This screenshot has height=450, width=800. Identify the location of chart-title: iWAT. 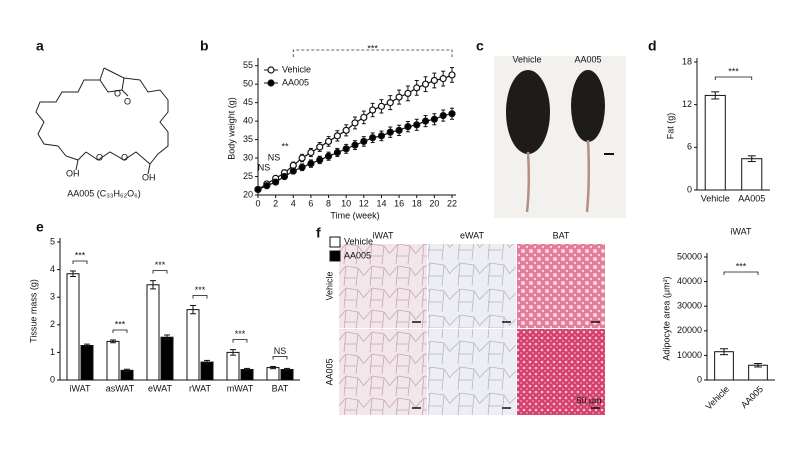
(741, 231).